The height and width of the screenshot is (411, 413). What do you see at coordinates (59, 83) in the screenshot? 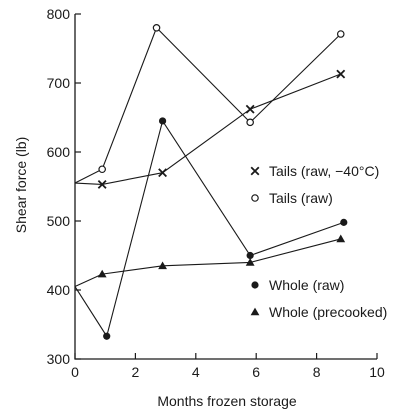
I see `y-tick-label: 700` at bounding box center [59, 83].